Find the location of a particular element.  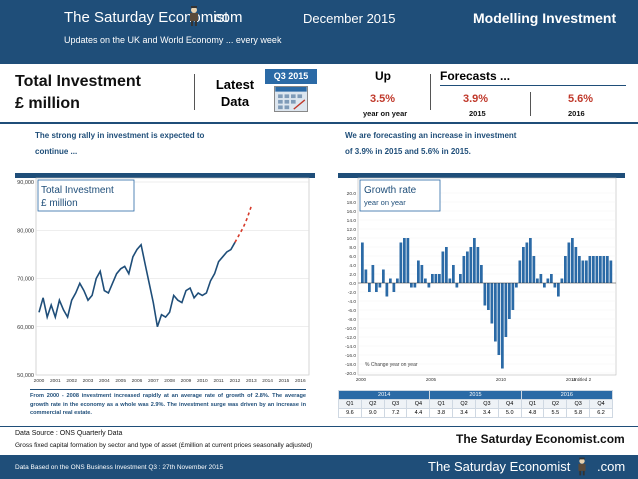

y-tick-label: -12.0 is located at coordinates (350, 338).